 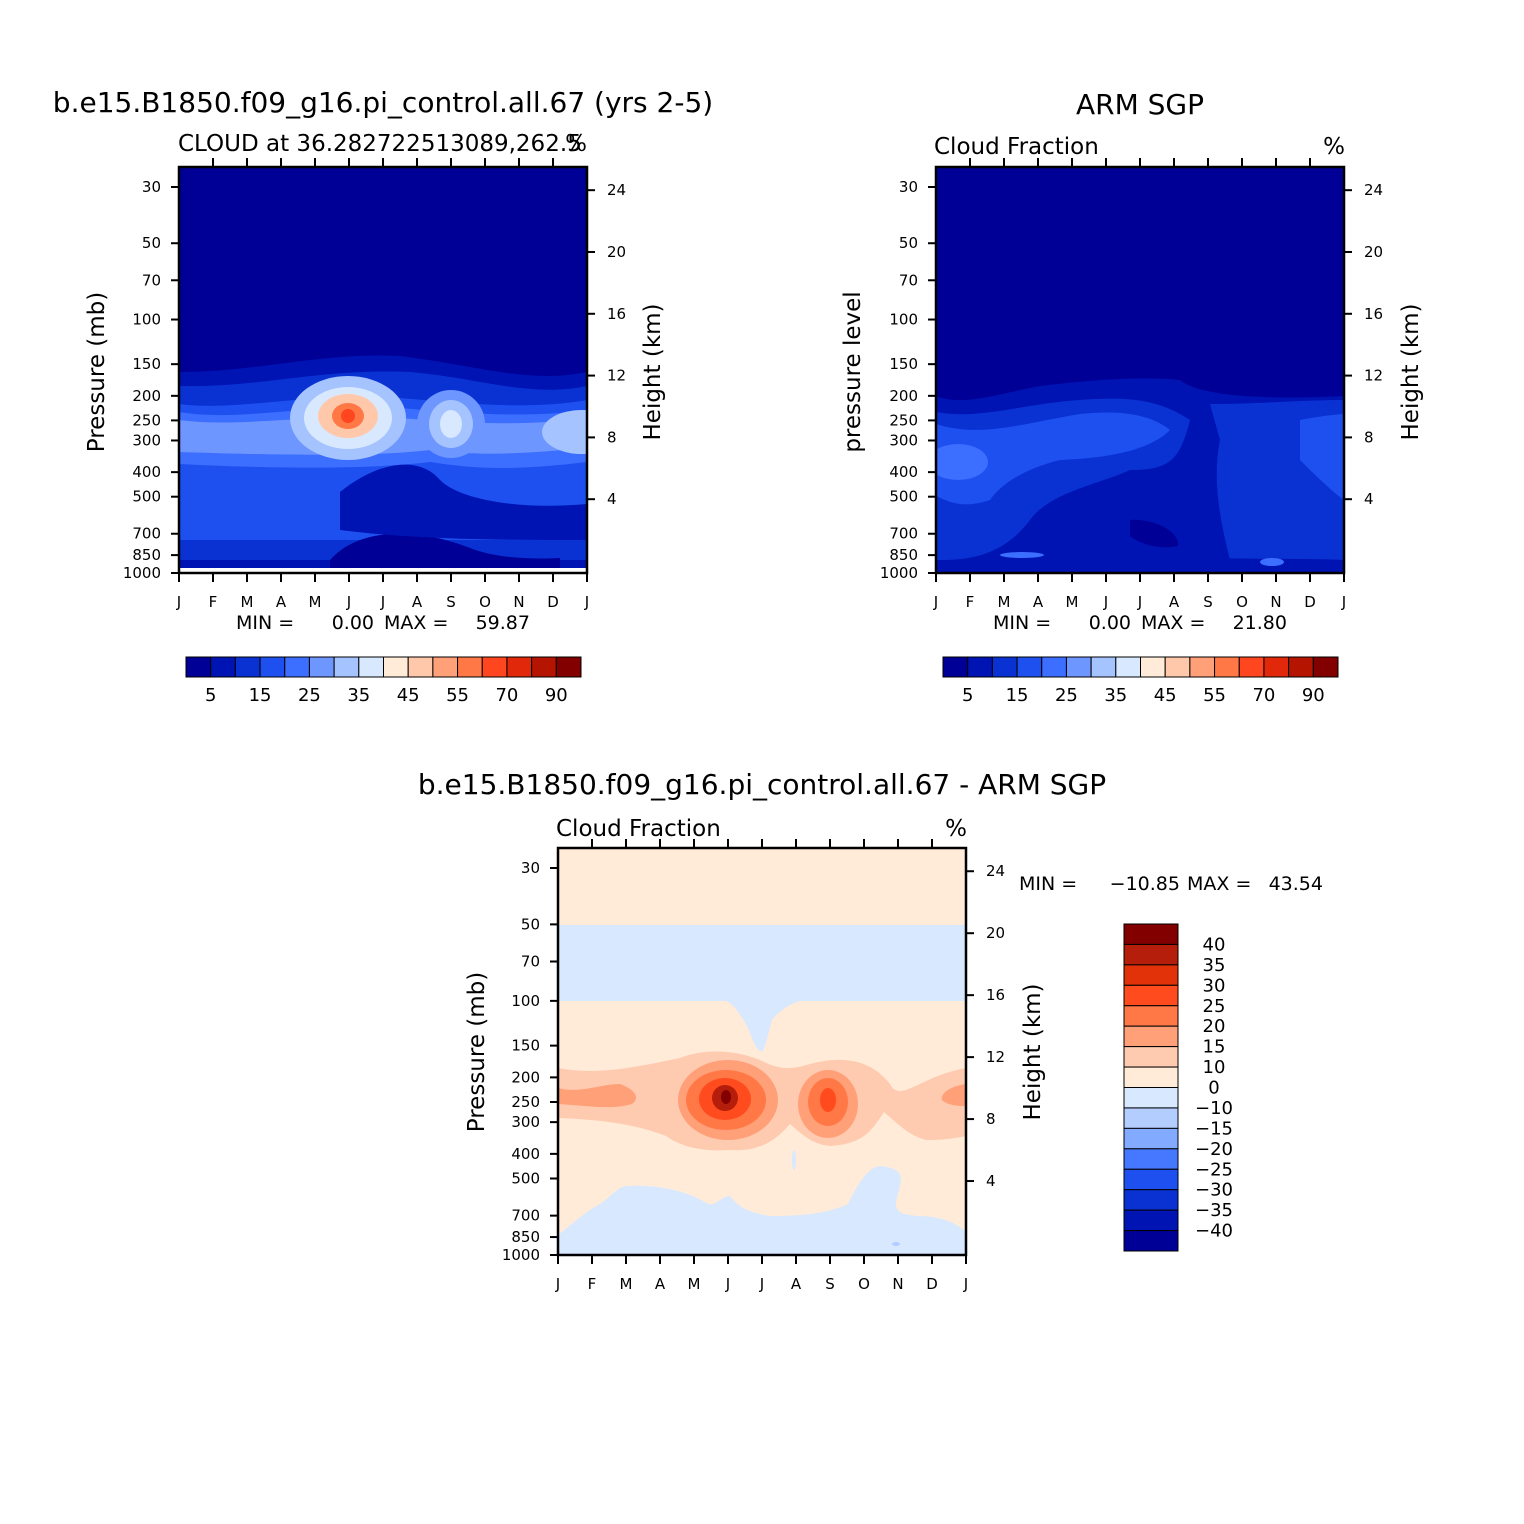 I want to click on p2-xtick-label-3: A, so click(x=1038, y=602).